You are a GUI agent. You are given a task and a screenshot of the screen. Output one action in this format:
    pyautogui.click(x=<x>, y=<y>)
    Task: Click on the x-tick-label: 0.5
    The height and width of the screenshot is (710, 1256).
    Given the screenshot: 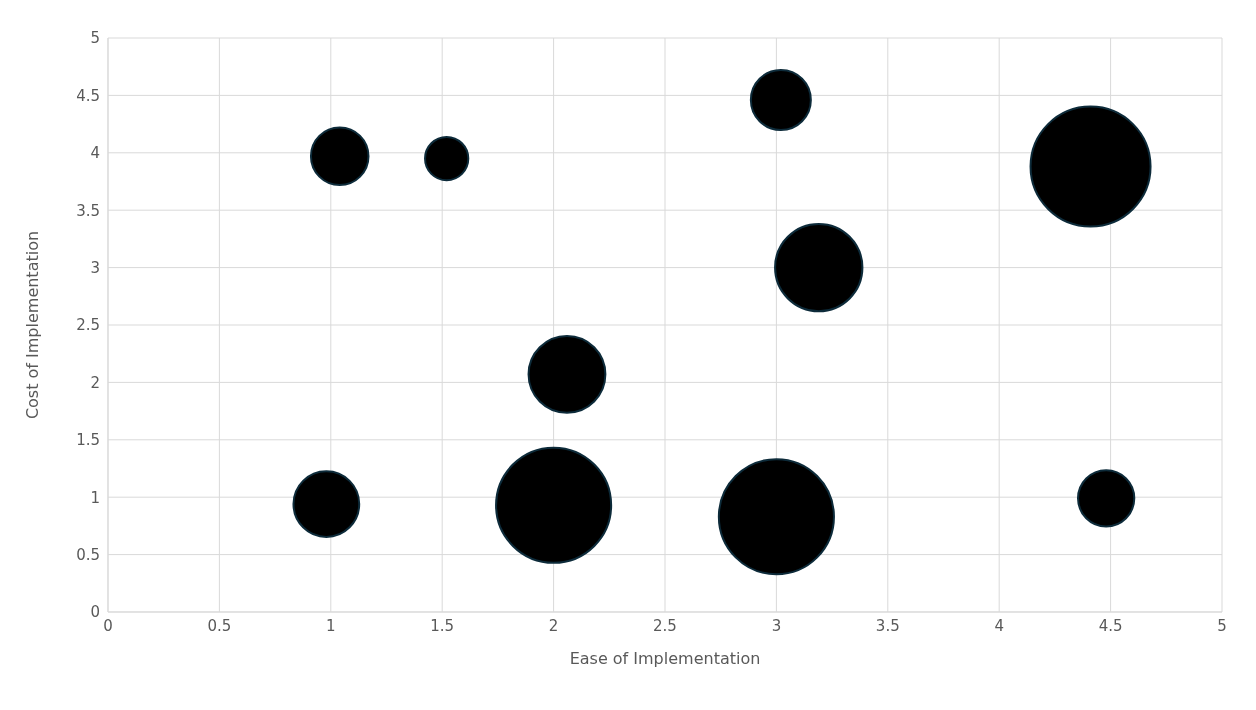 What is the action you would take?
    pyautogui.click(x=219, y=625)
    